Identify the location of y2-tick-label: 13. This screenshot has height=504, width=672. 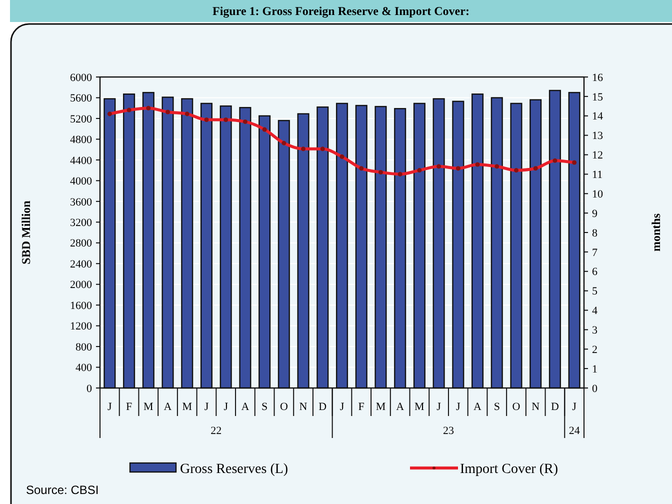
(598, 136).